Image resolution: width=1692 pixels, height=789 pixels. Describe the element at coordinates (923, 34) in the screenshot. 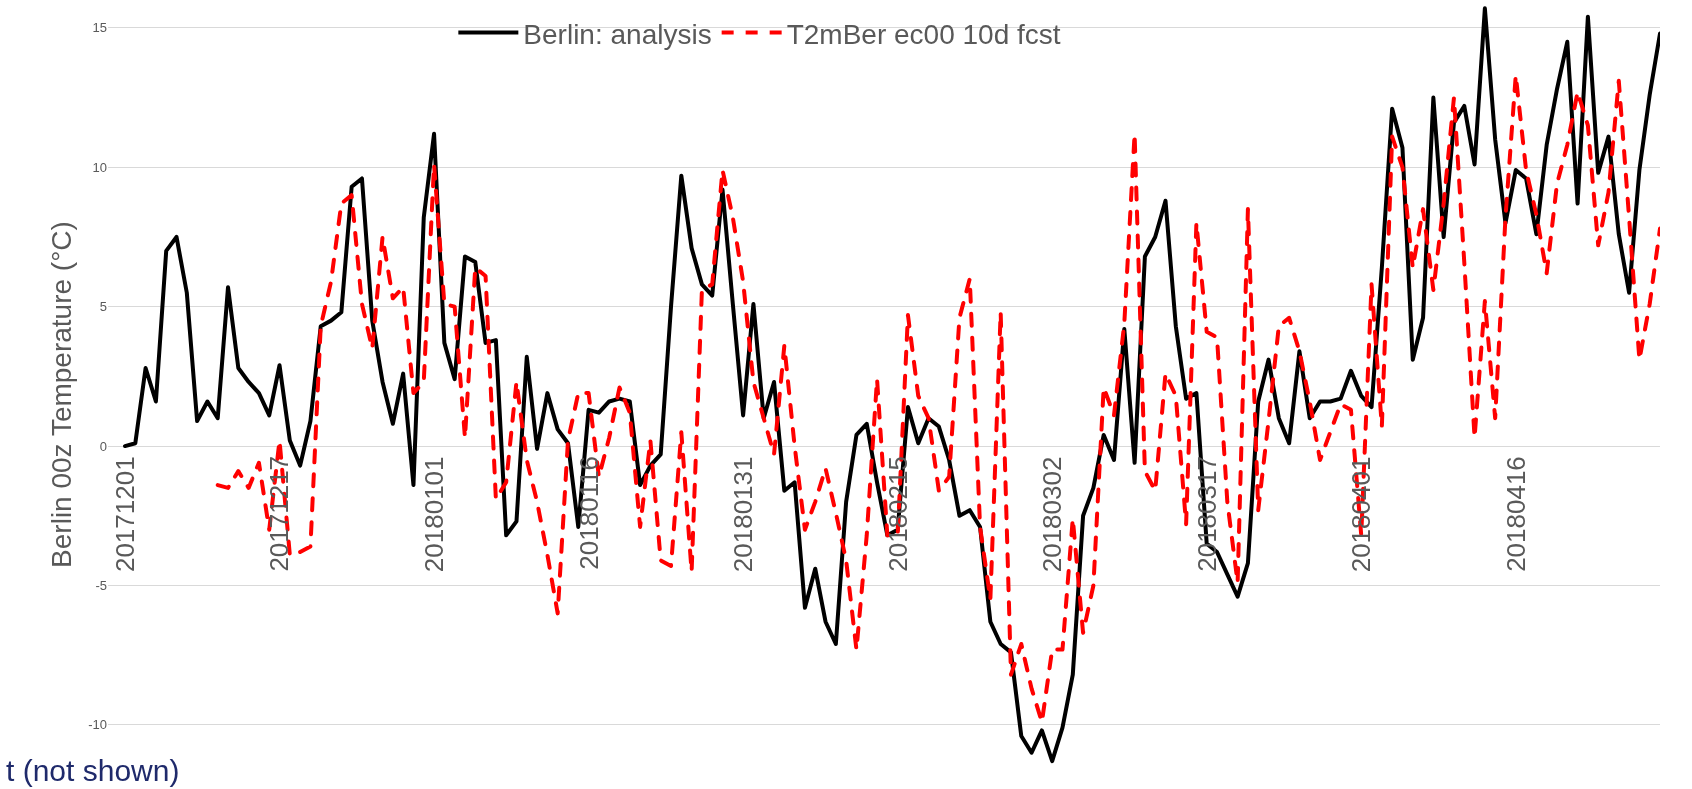

I see `legend-label: T2mBer ec00 10d fcst` at that location.